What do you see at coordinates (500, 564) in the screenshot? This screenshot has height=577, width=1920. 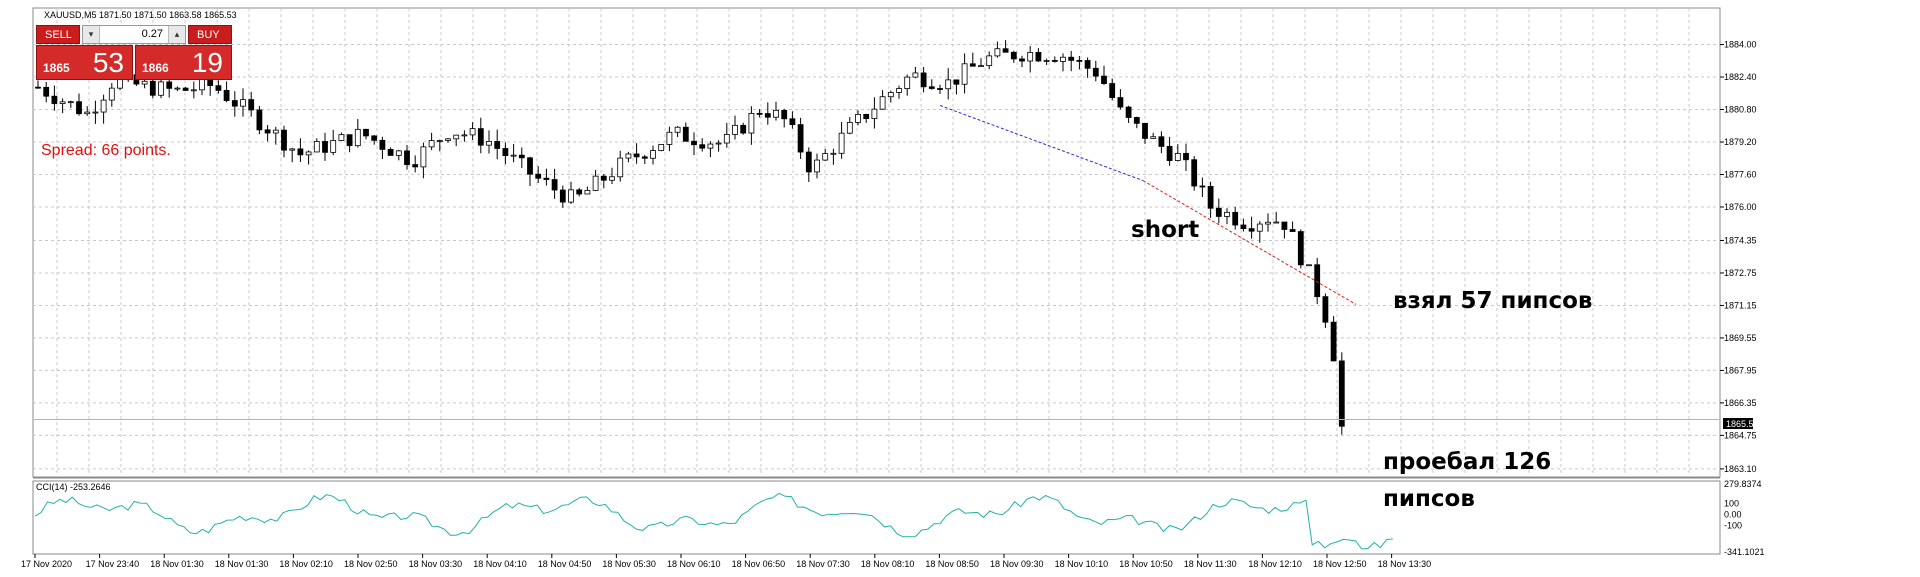 I see `time-tick-label: 18 Nov 04:10` at bounding box center [500, 564].